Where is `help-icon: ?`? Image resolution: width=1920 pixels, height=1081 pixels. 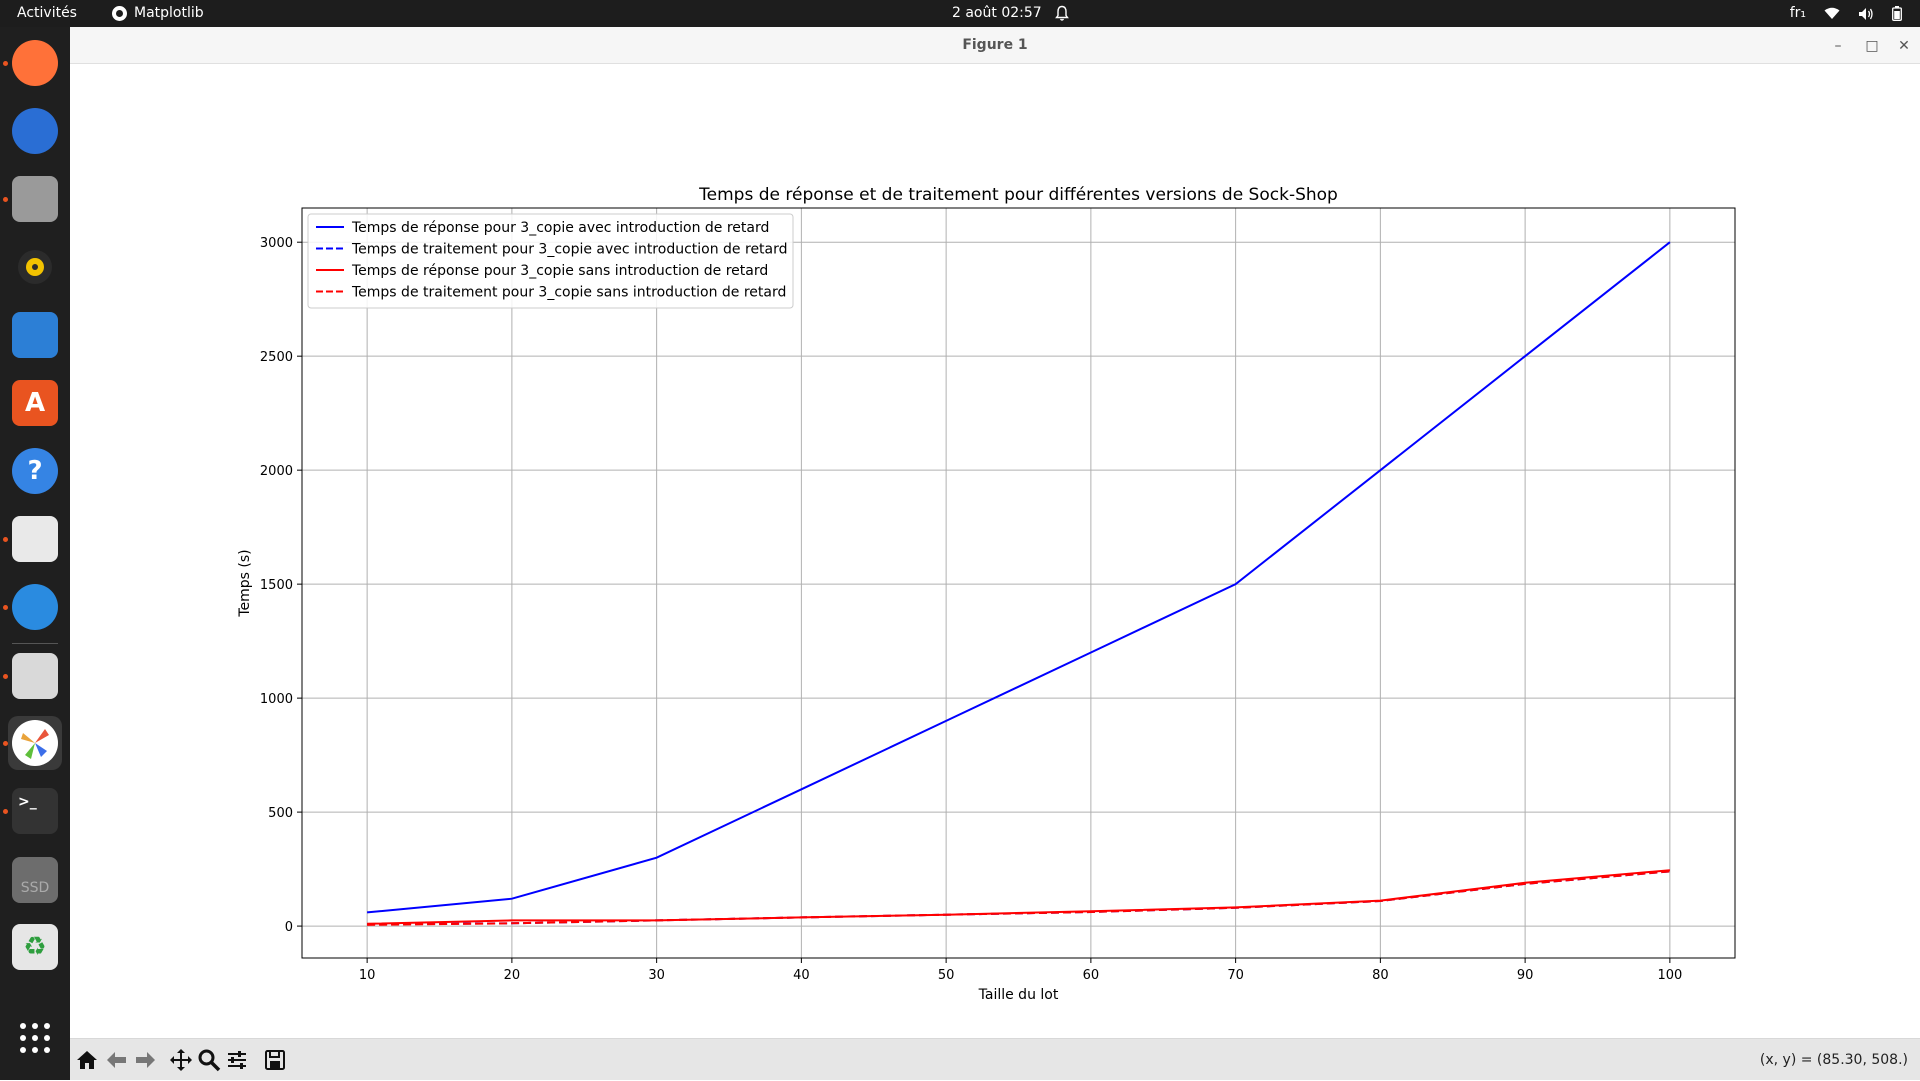 help-icon: ? is located at coordinates (35, 471).